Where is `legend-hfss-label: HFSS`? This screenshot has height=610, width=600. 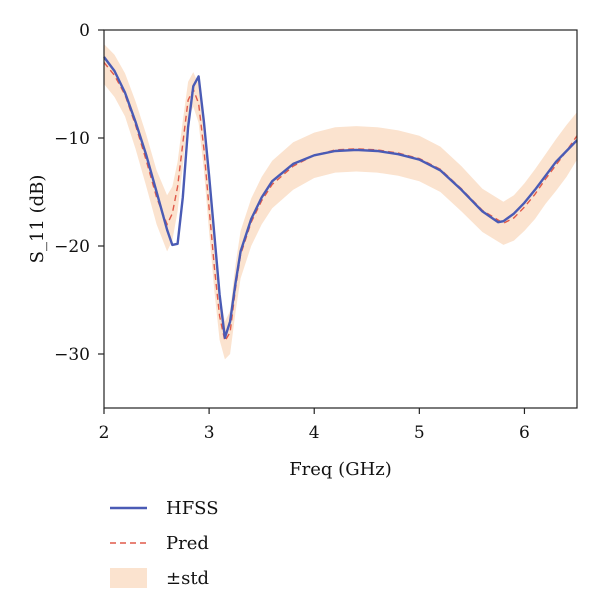 legend-hfss-label: HFSS is located at coordinates (192, 508).